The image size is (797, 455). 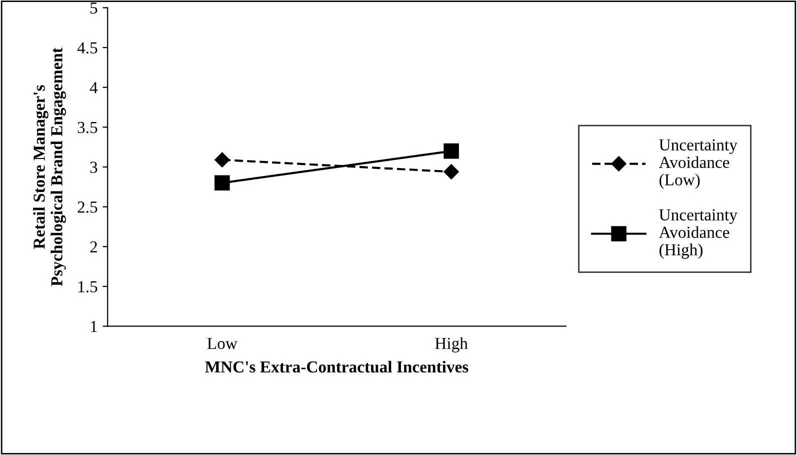 What do you see at coordinates (94, 167) in the screenshot?
I see `y-tick-label: 3` at bounding box center [94, 167].